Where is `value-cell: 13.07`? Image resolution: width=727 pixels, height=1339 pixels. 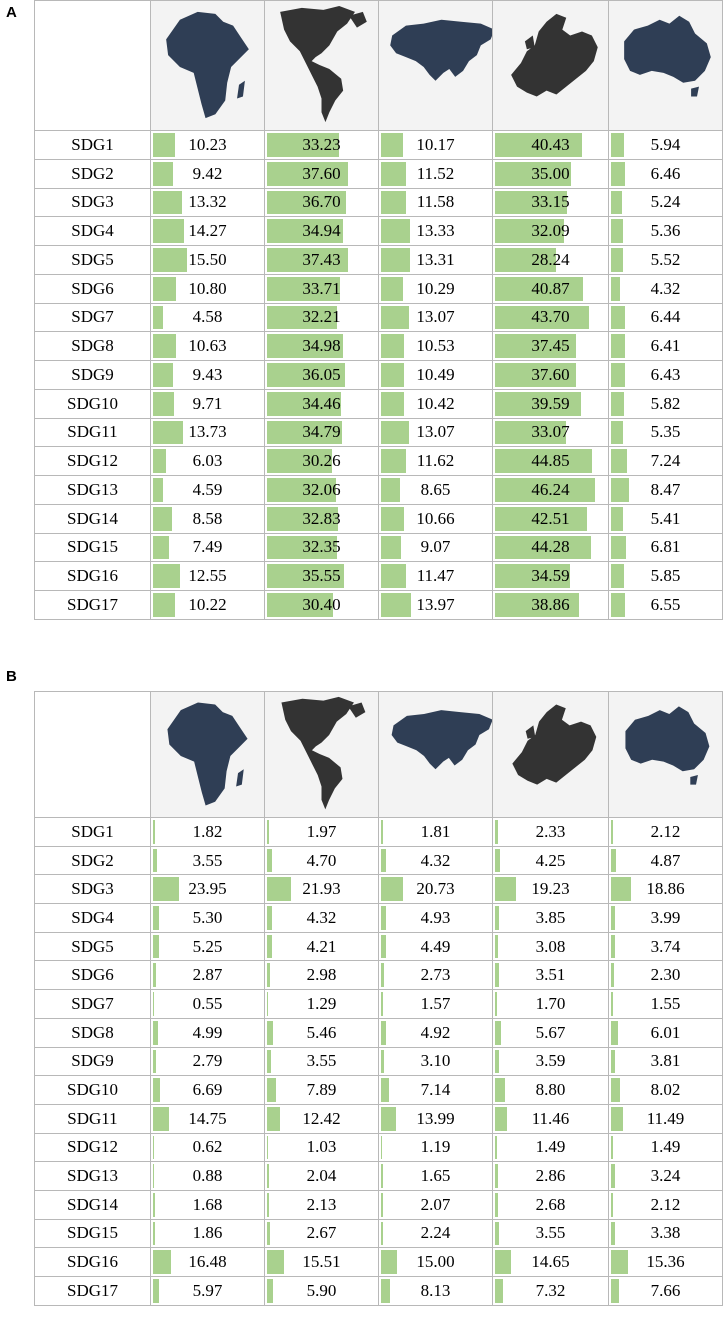 value-cell: 13.07 is located at coordinates (435, 432).